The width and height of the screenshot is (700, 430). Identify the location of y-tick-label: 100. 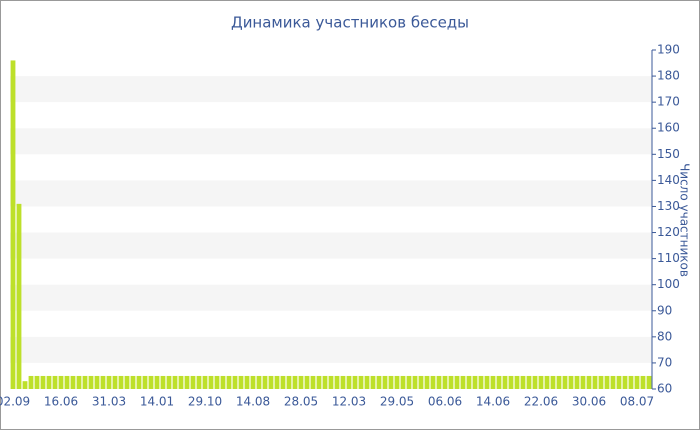
(668, 284).